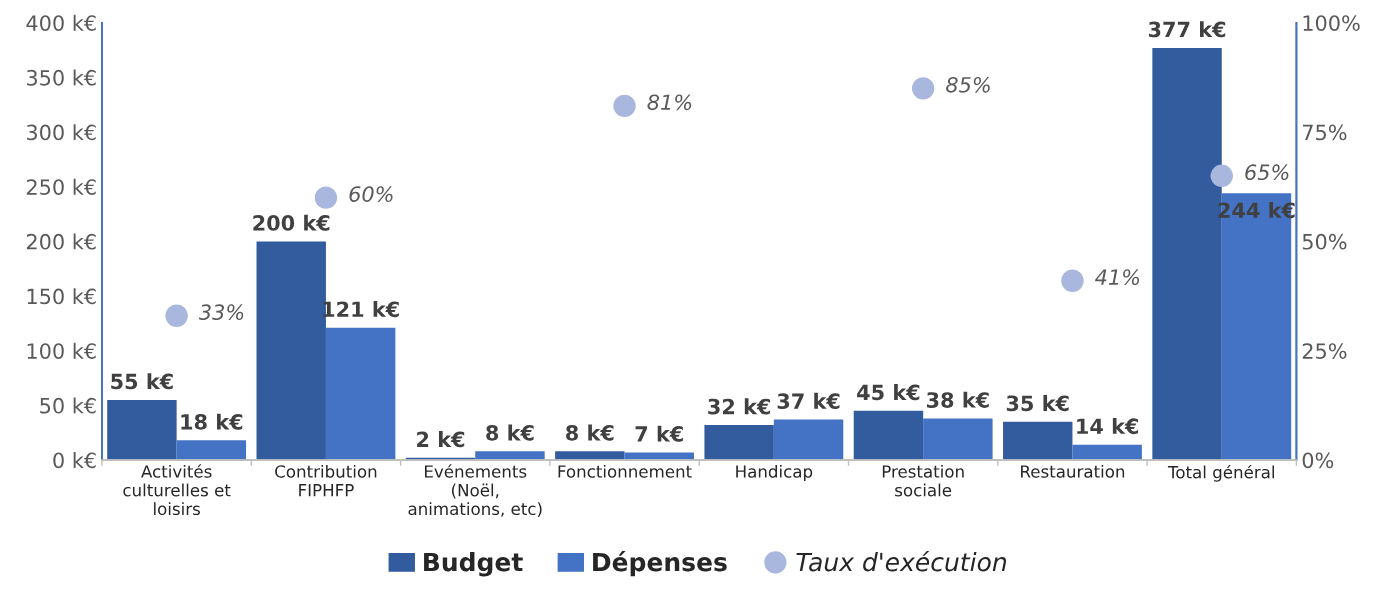  I want to click on data-label: 55 k€, so click(142, 381).